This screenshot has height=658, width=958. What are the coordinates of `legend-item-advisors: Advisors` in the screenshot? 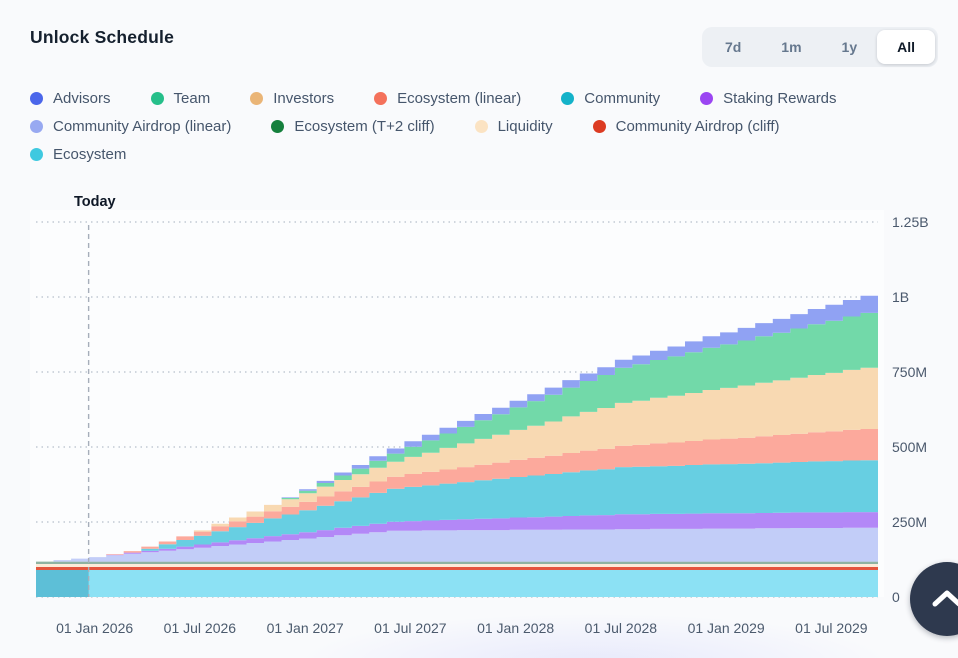 It's located at (70, 98).